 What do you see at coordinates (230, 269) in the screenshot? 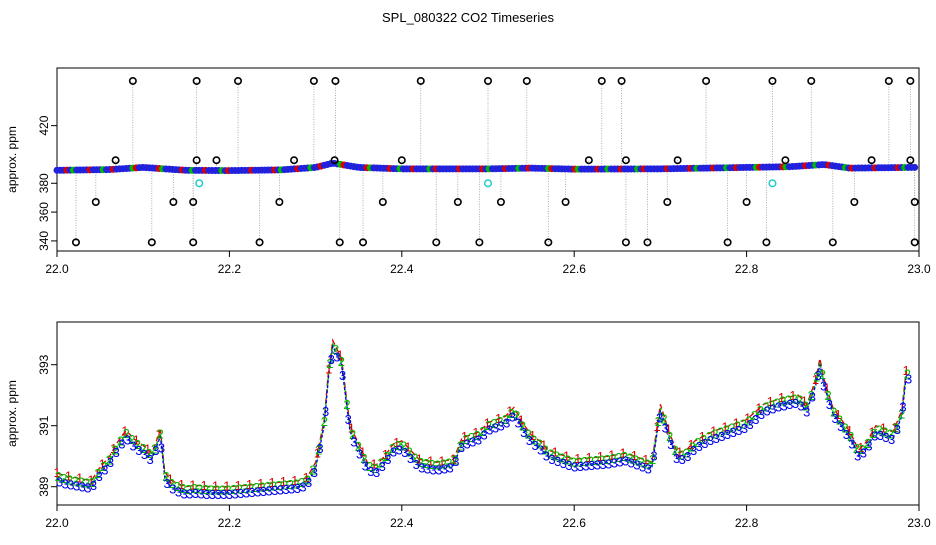
I see `top-x-tick-label: 22.2` at bounding box center [230, 269].